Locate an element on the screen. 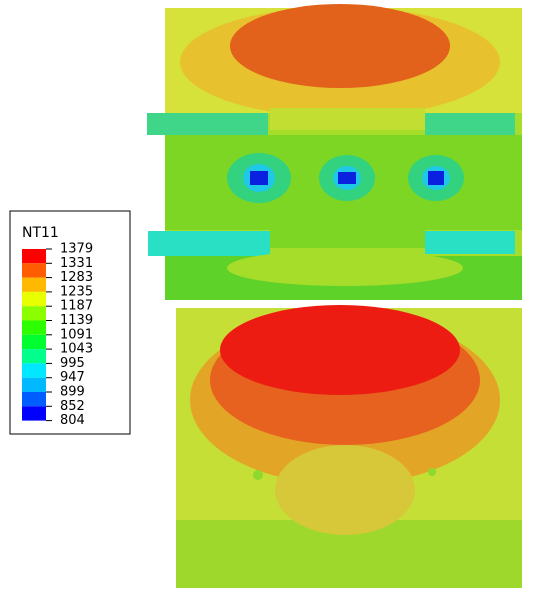 This screenshot has width=550, height=597. legend-label: 1235 is located at coordinates (76, 291).